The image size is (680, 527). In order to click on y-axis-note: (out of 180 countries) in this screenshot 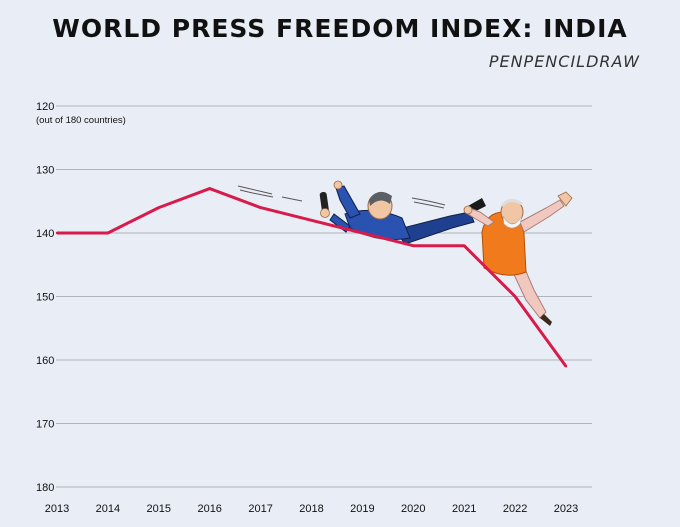, I will do `click(81, 120)`.